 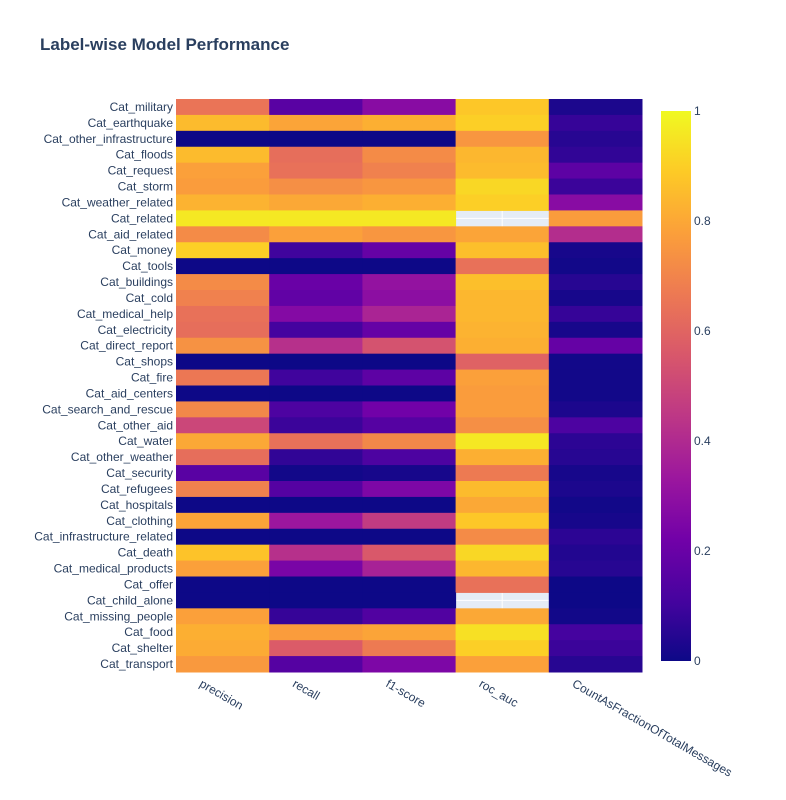 What do you see at coordinates (118, 616) in the screenshot?
I see `y-tick-label: Cat_missing_people` at bounding box center [118, 616].